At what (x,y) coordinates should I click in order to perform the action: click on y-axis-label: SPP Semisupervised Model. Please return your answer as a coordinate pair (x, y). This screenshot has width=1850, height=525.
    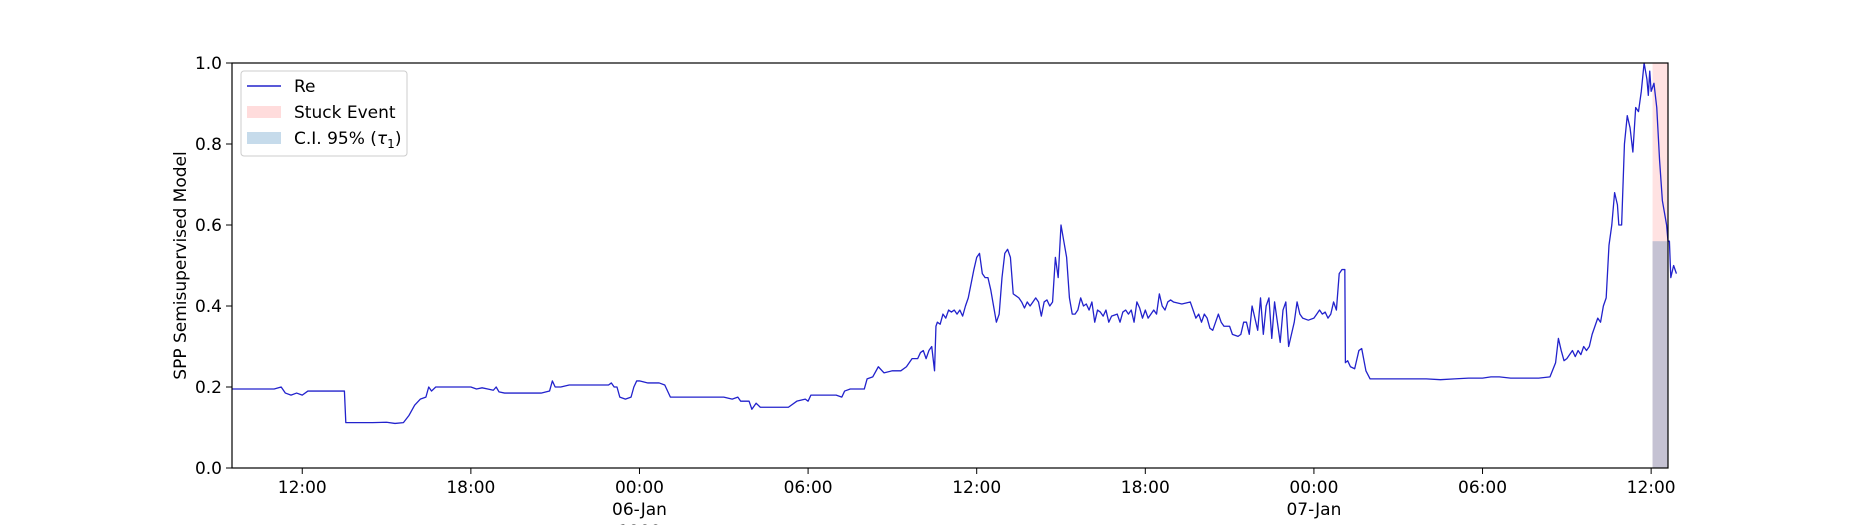
    Looking at the image, I should click on (181, 265).